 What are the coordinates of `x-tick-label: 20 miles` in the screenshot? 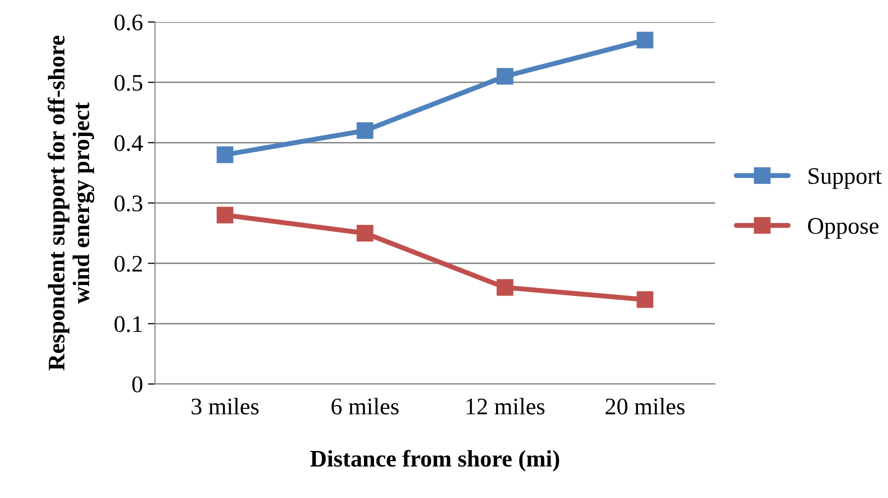 It's located at (645, 406).